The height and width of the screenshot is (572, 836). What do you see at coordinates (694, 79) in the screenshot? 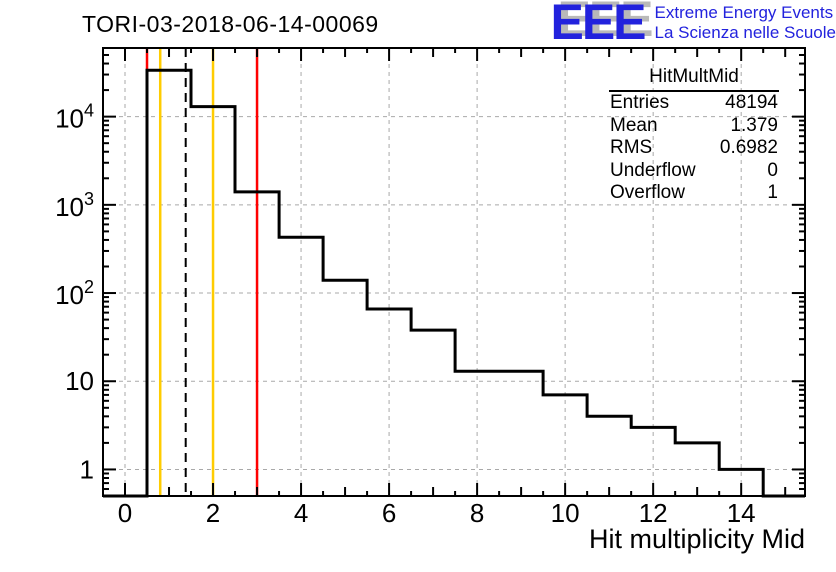
I see `stats-box-title: HitMultMid` at bounding box center [694, 79].